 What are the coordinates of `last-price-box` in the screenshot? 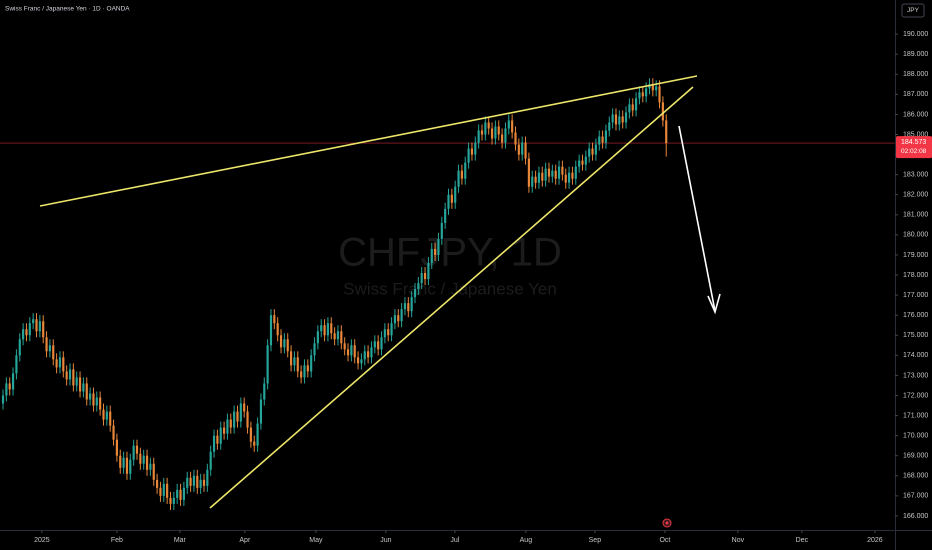 It's located at (914, 147).